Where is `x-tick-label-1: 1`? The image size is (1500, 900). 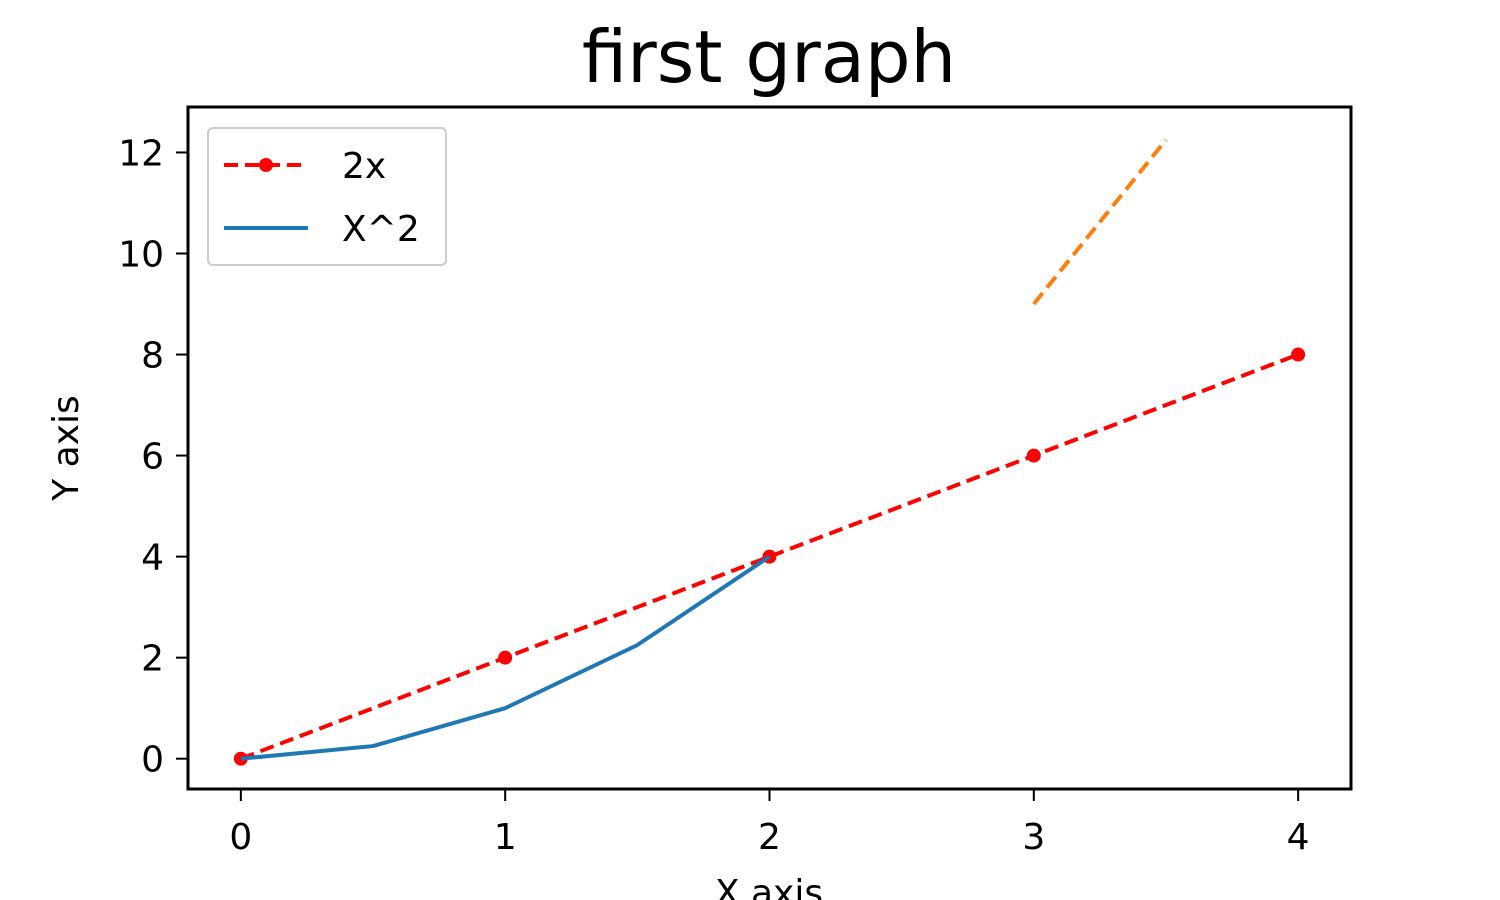 x-tick-label-1: 1 is located at coordinates (505, 837).